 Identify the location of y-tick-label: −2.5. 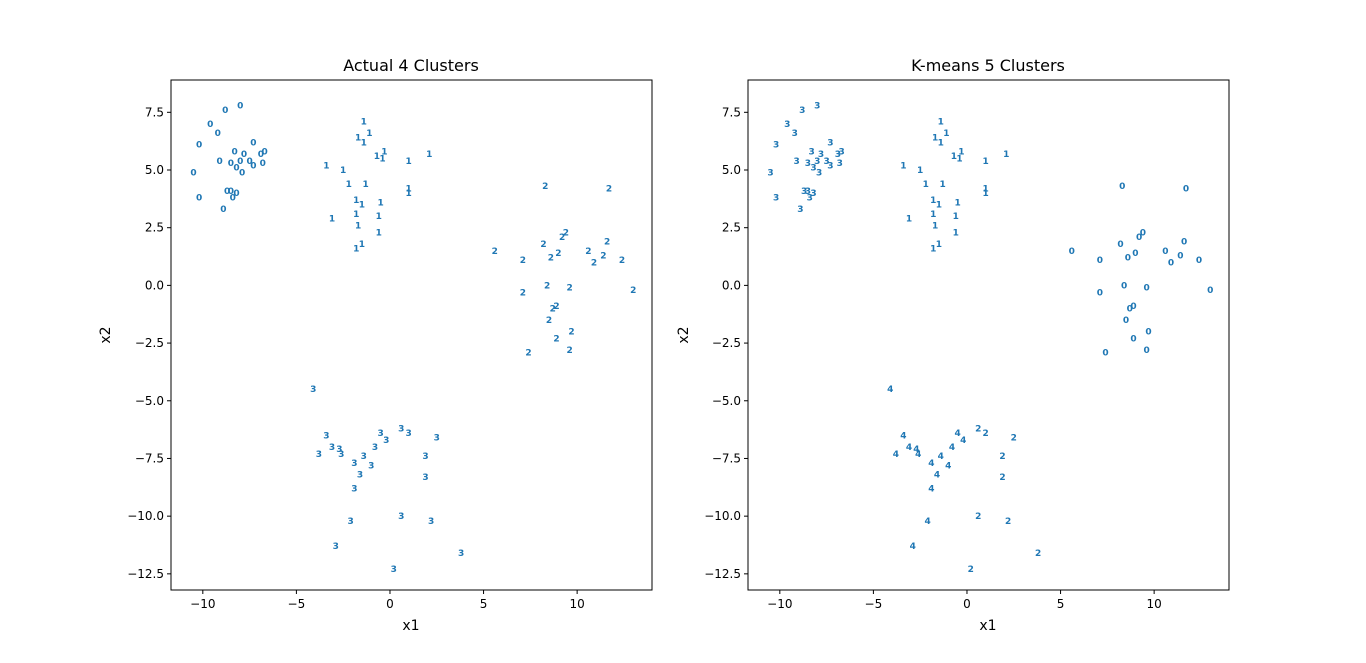
(149, 343).